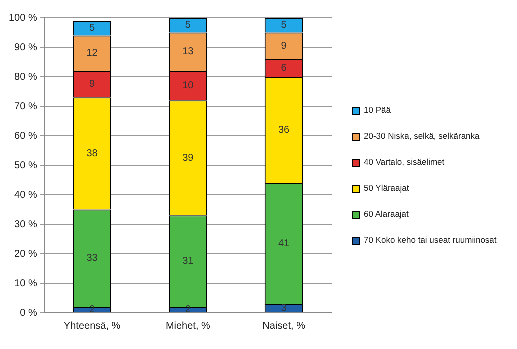 This screenshot has height=349, width=517. I want to click on legend-label: 50 Yläraajat, so click(387, 187).